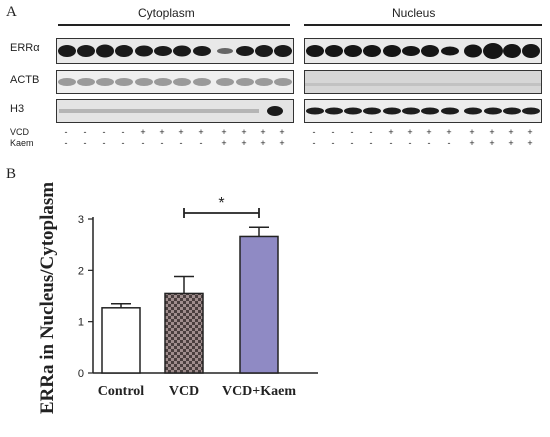  Describe the element at coordinates (174, 25) in the screenshot. I see `cytoplasm-header-line` at that location.